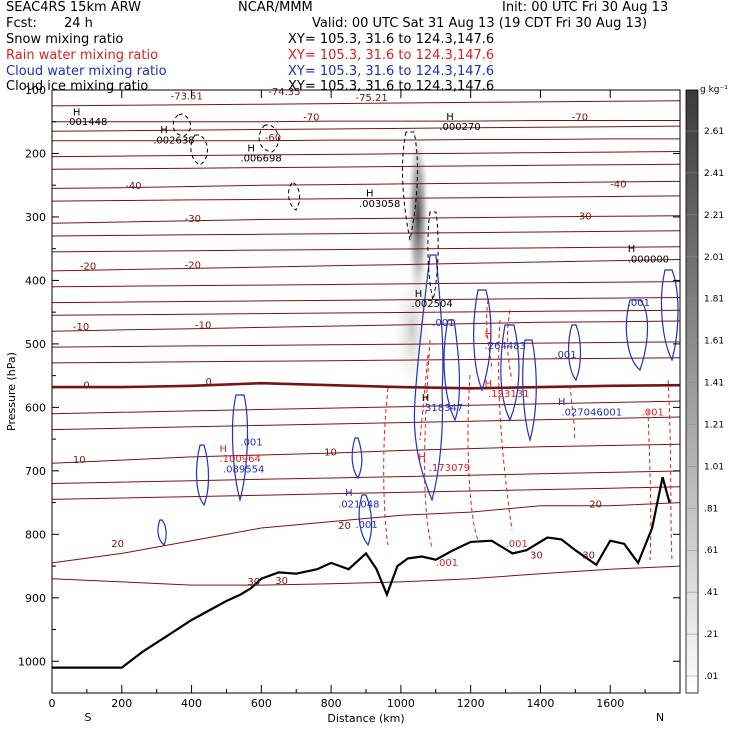 The height and width of the screenshot is (740, 740). What do you see at coordinates (714, 300) in the screenshot?
I see `colorbar-tick-label: 1.81` at bounding box center [714, 300].